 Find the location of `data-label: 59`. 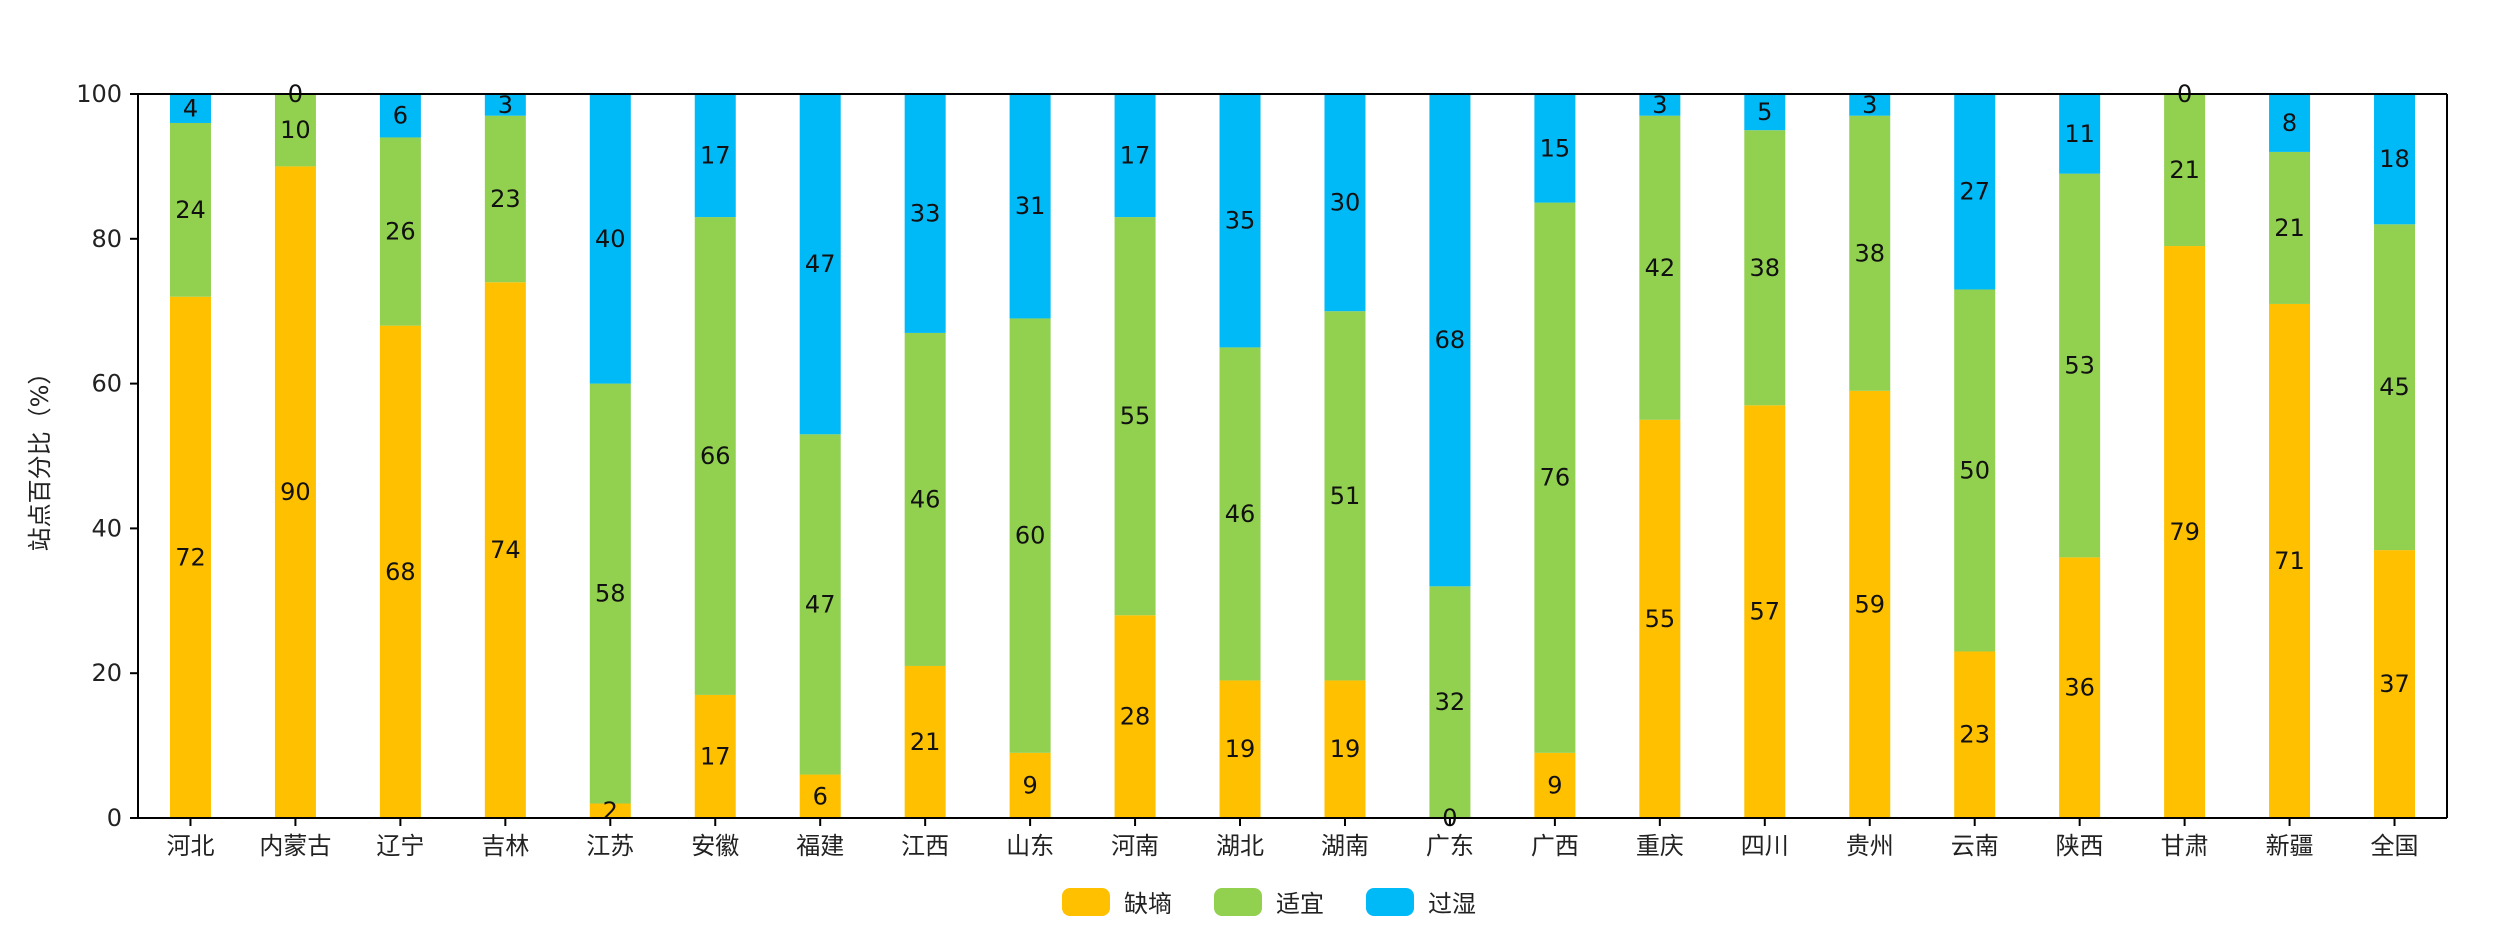

data-label: 59 is located at coordinates (1869, 604).